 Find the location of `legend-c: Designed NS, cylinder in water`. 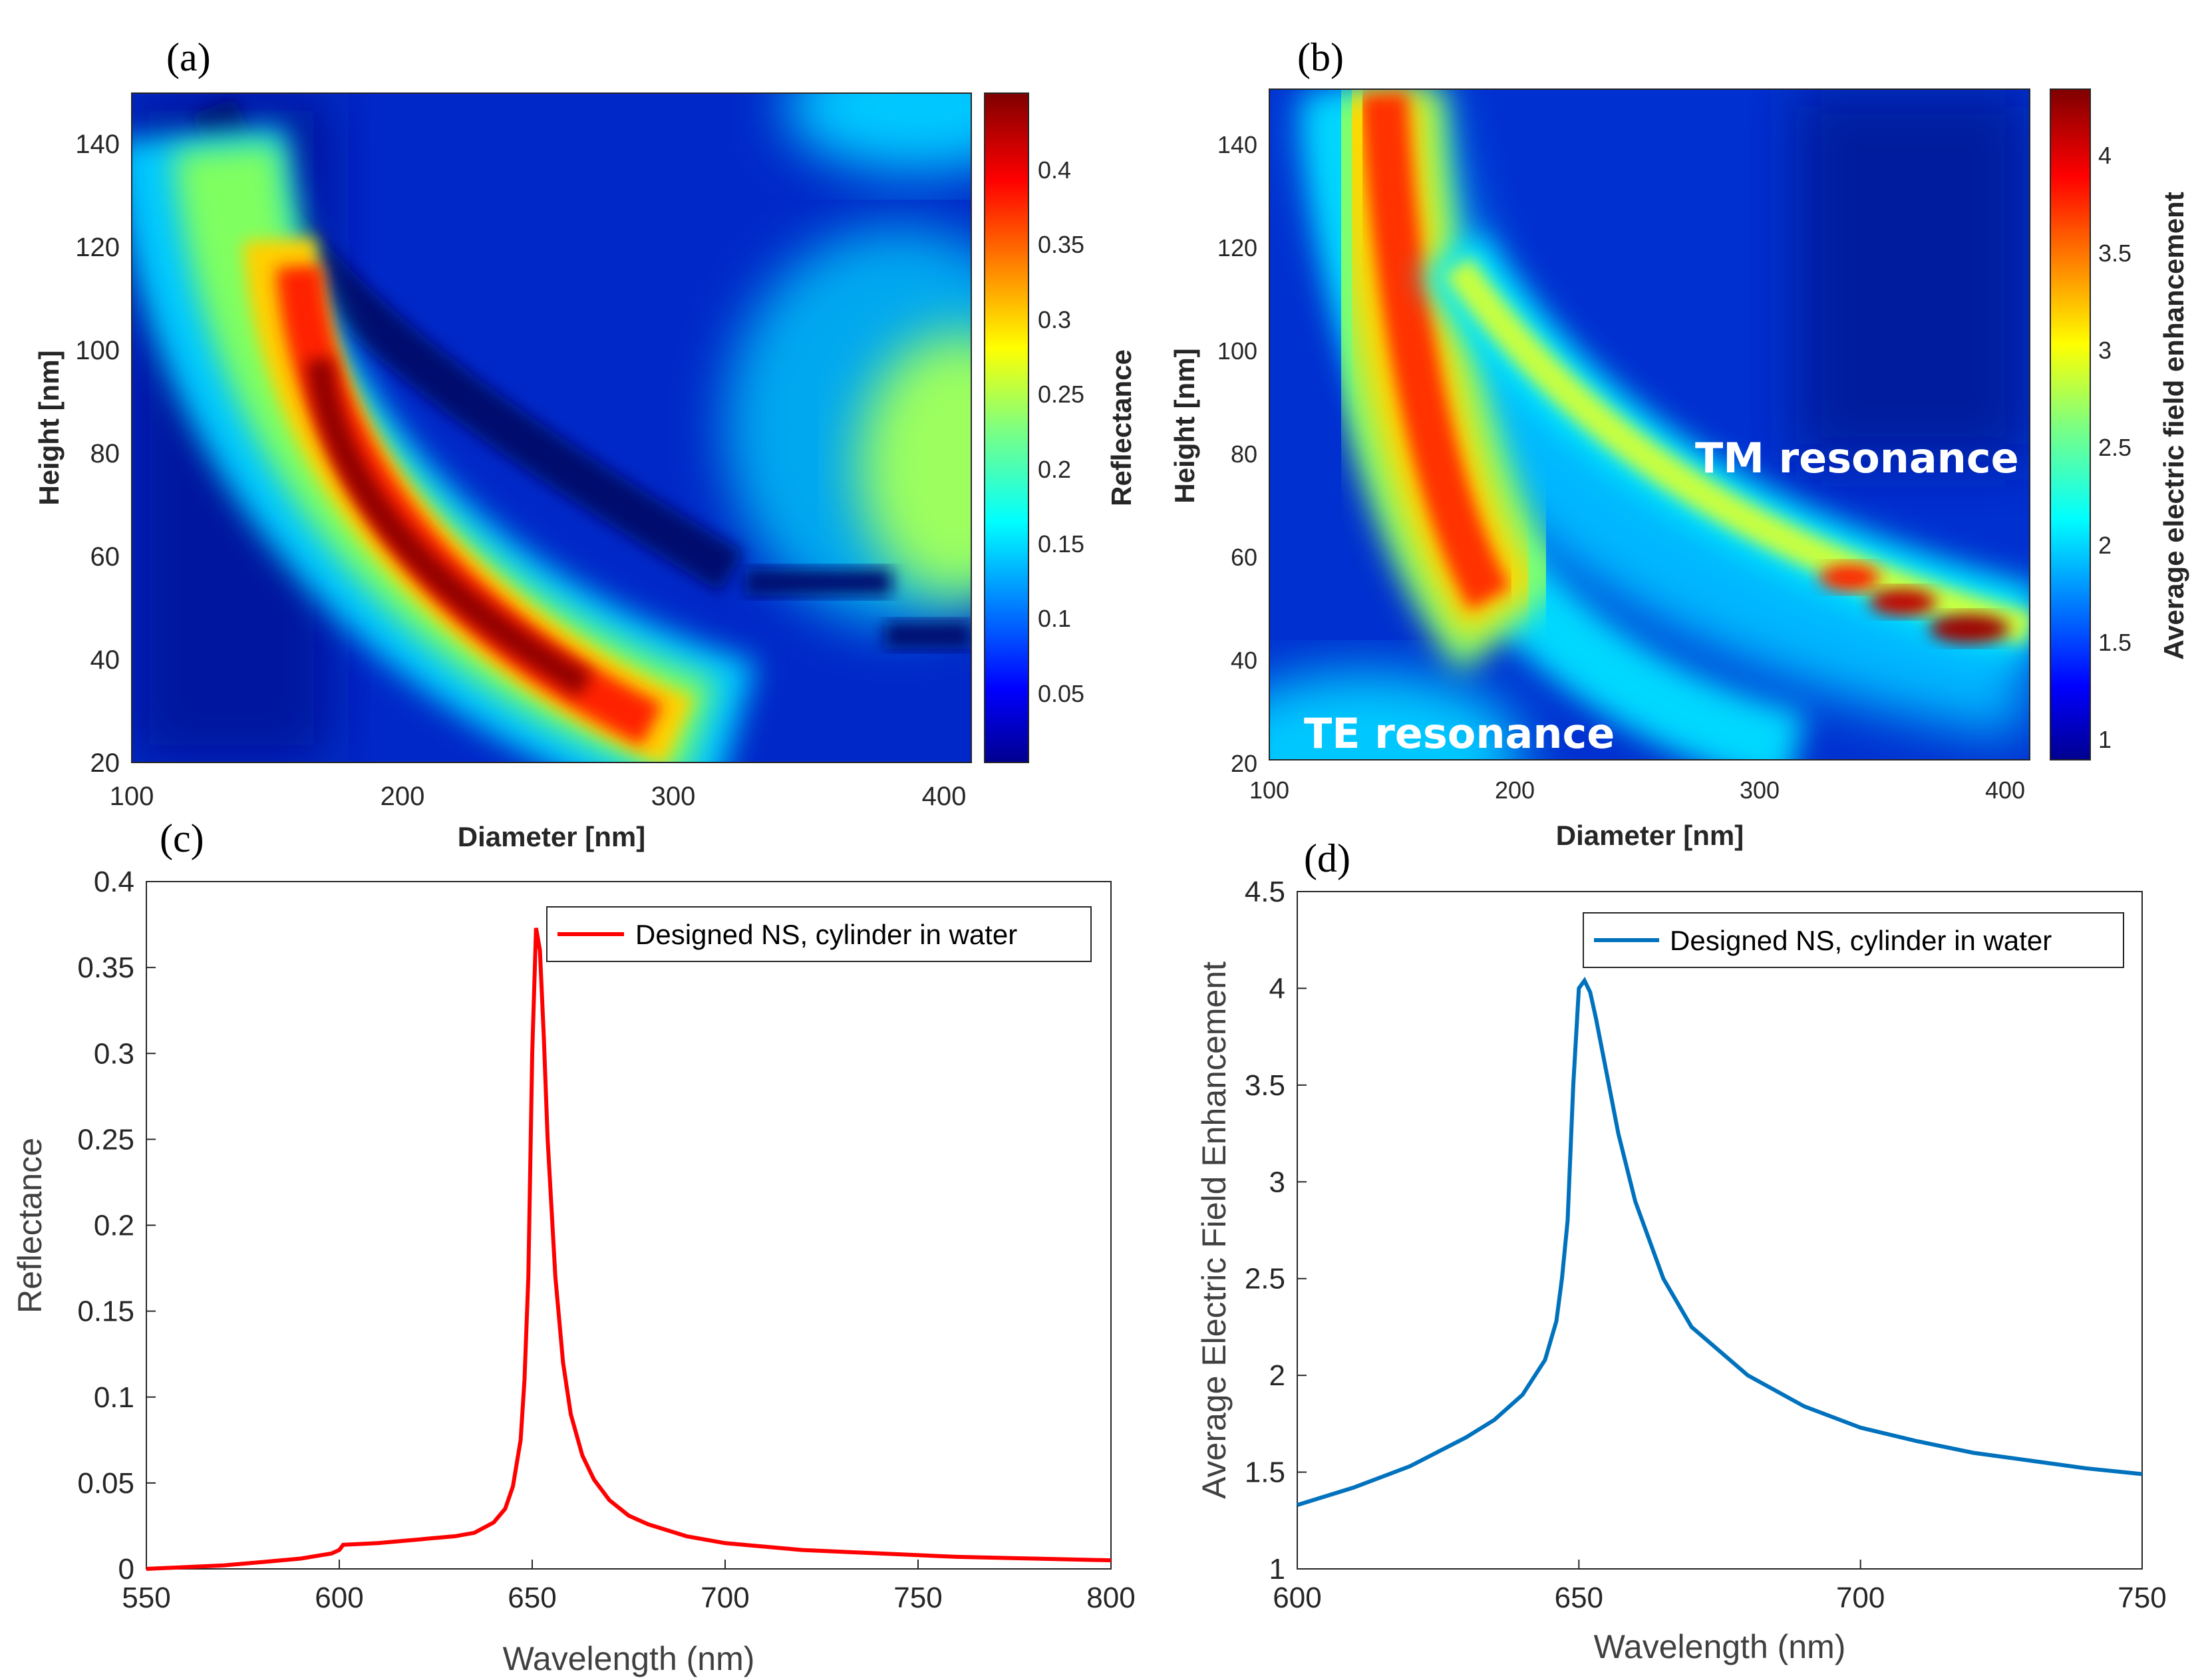

legend-c: Designed NS, cylinder in water is located at coordinates (819, 934).